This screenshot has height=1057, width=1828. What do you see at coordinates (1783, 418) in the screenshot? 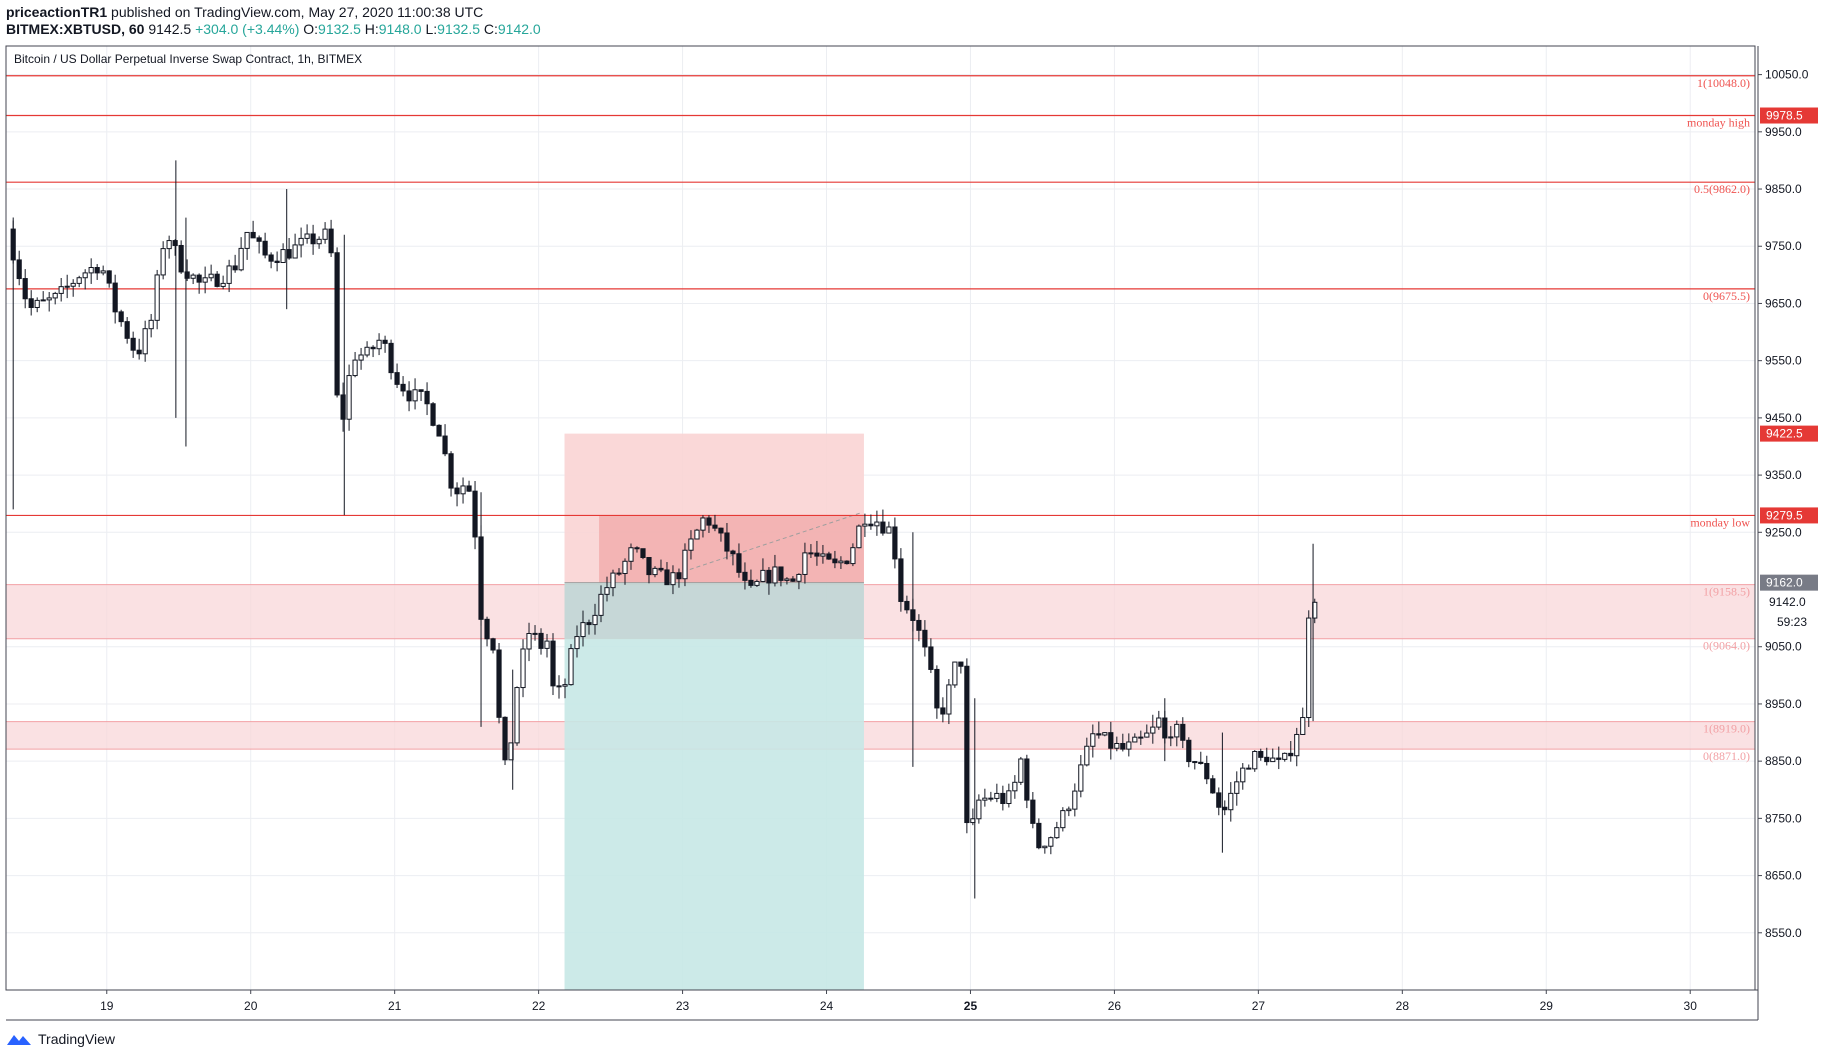
I see `price-tick-label: 9450.0` at bounding box center [1783, 418].